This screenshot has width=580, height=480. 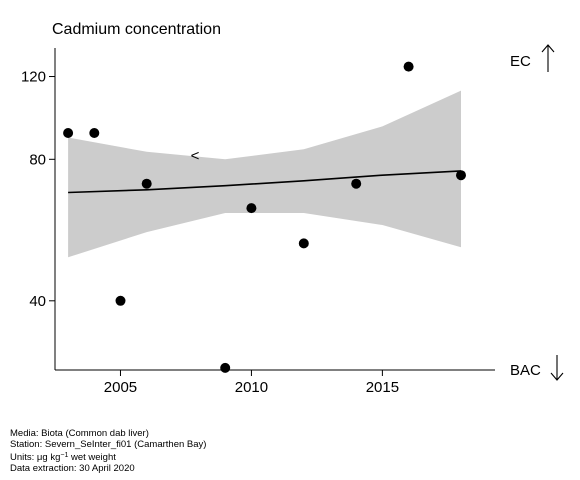 I want to click on trend-line, so click(x=265, y=182).